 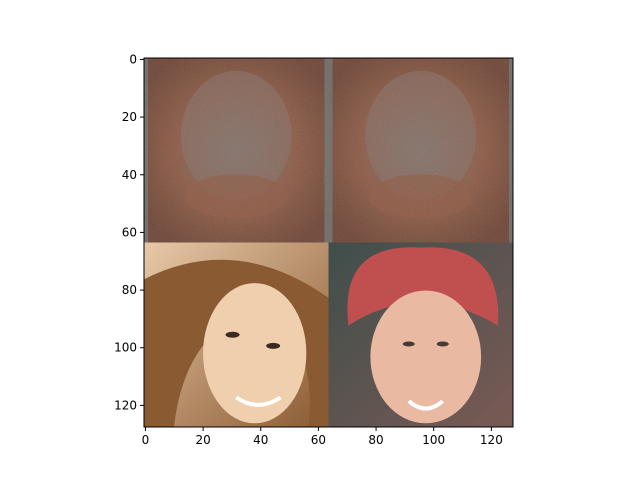 What do you see at coordinates (125, 348) in the screenshot?
I see `y-tick-label: 100` at bounding box center [125, 348].